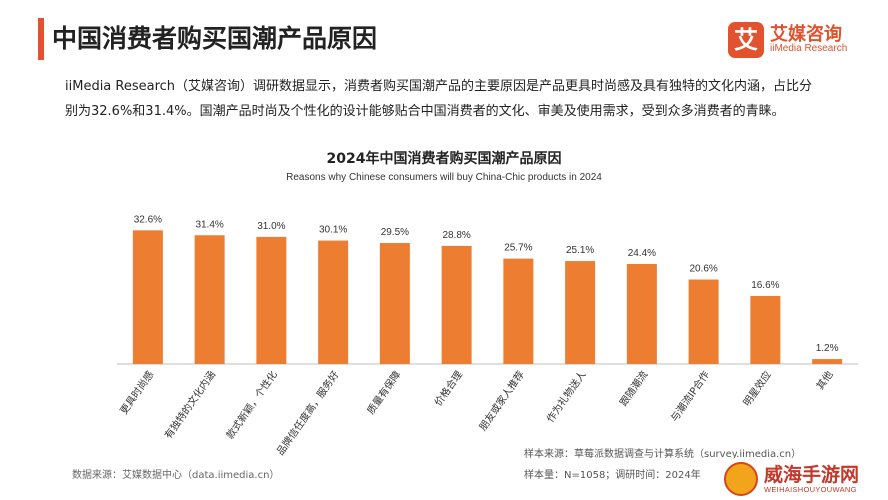  What do you see at coordinates (176, 475) in the screenshot?
I see `data-source-note: 数据来源：艾媒数据中心（data.iimedia.cn）` at bounding box center [176, 475].